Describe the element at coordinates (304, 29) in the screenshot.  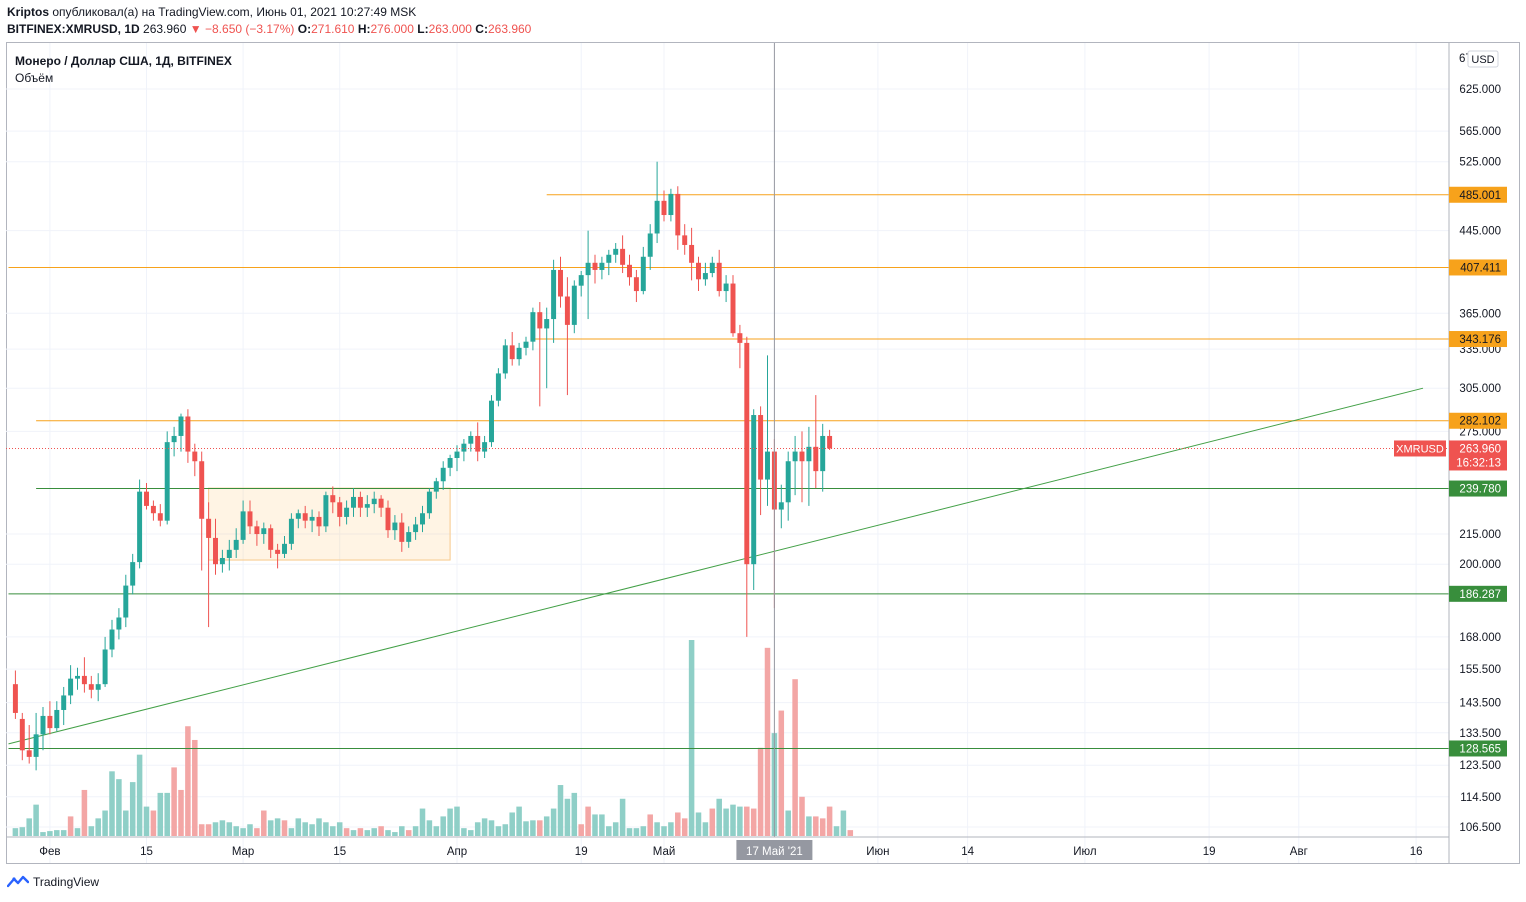
I see `open-label: O:` at that location.